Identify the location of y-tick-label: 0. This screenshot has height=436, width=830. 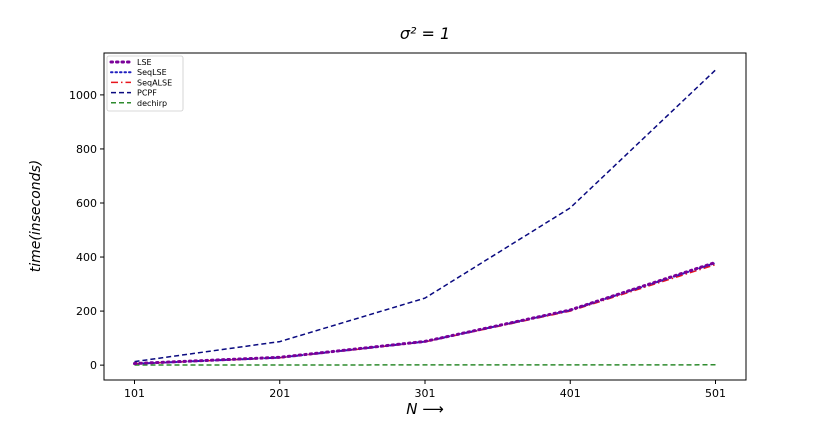
(93, 365).